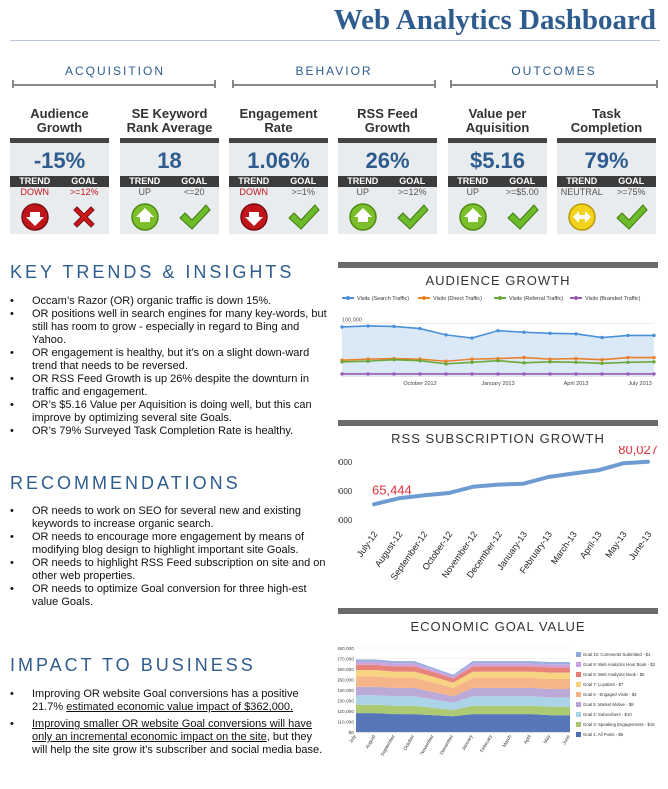 This screenshot has width=668, height=789. I want to click on impact-heading: IMPACT TO BUSINESS, so click(133, 665).